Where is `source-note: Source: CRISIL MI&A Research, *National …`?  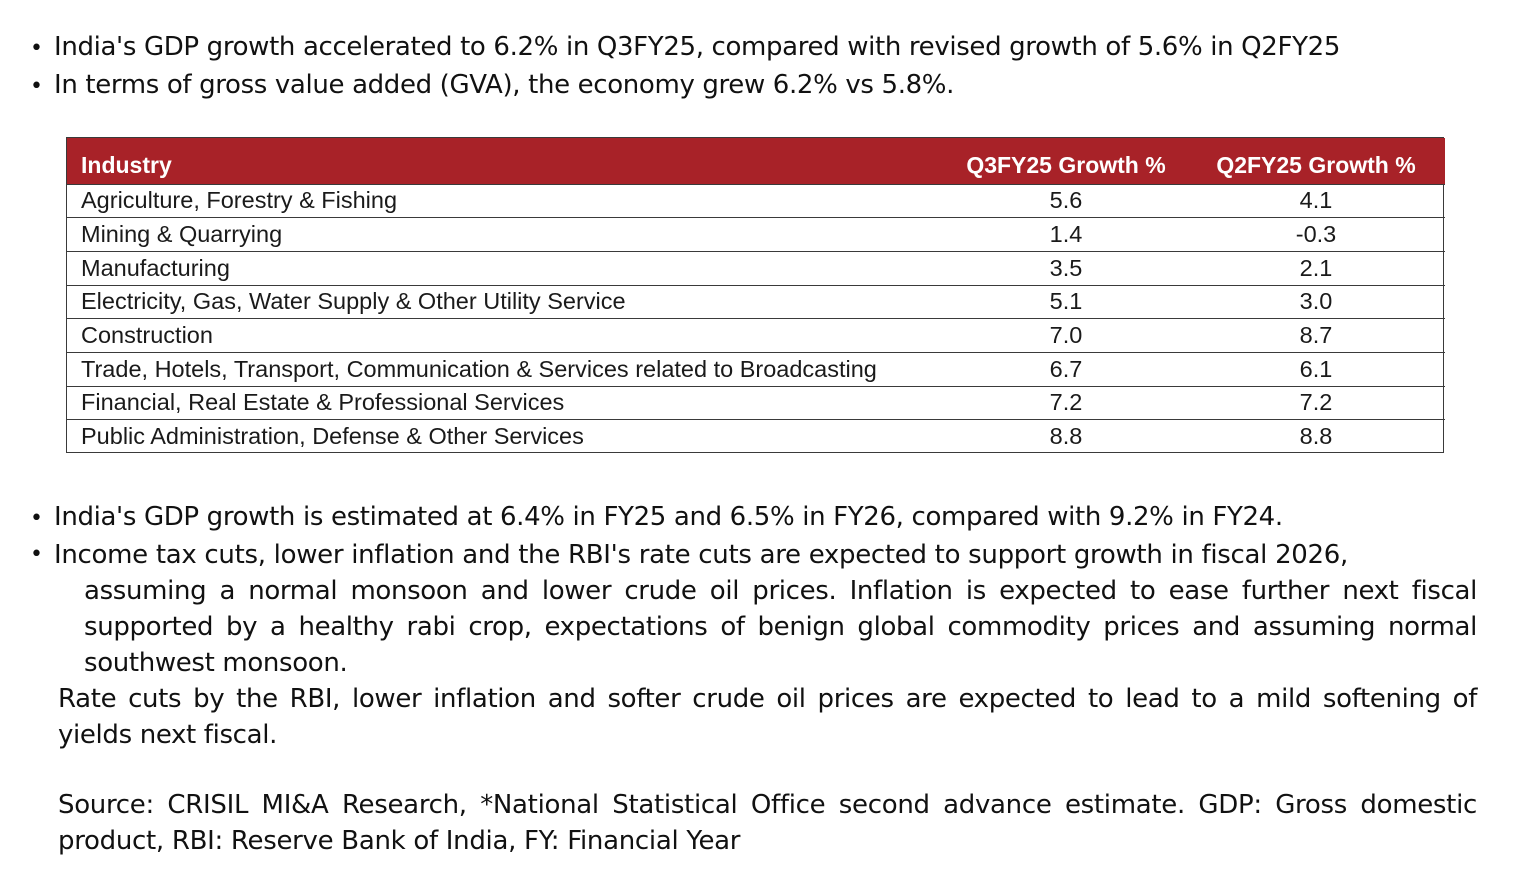 source-note: Source: CRISIL MI&A Research, *National … is located at coordinates (767, 823).